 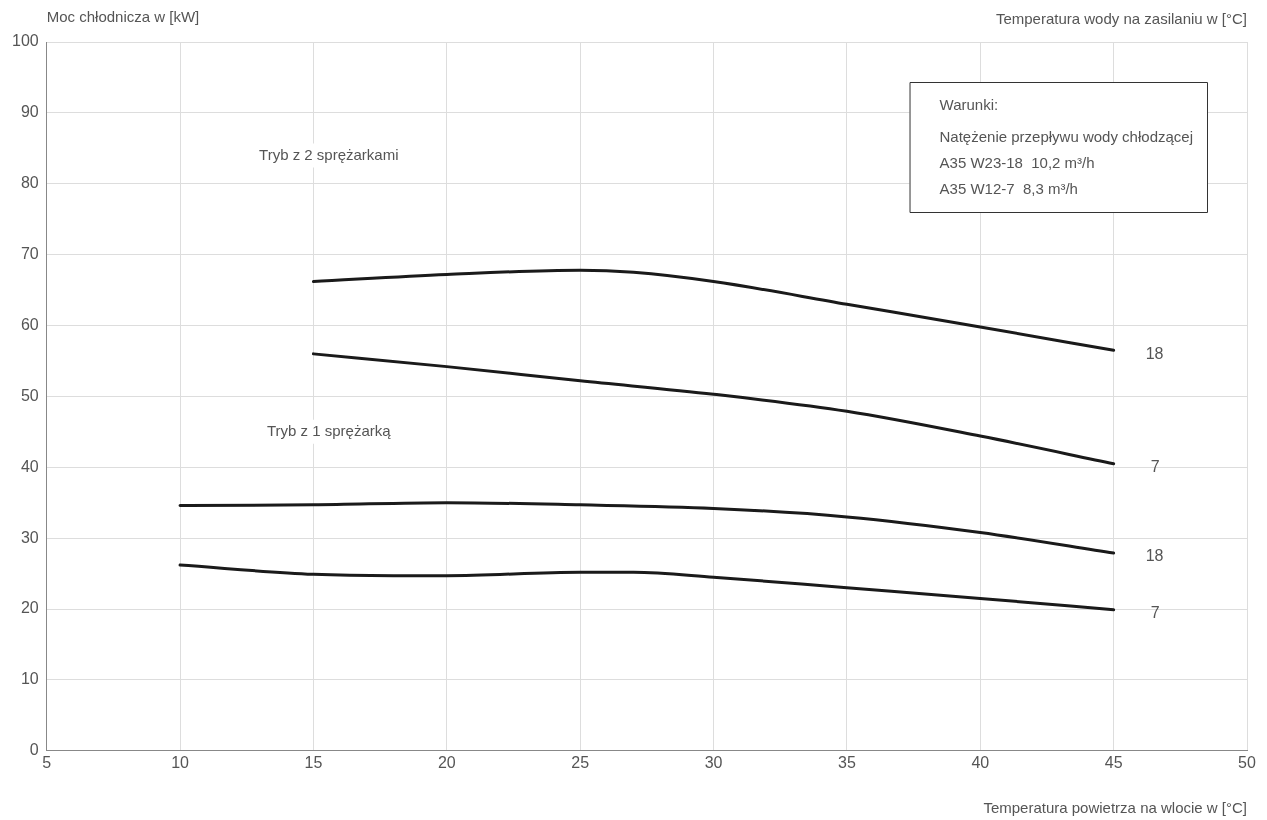 I want to click on x-axis-title: Temperatura powietrza na wlocie w [°C], so click(x=1115, y=807).